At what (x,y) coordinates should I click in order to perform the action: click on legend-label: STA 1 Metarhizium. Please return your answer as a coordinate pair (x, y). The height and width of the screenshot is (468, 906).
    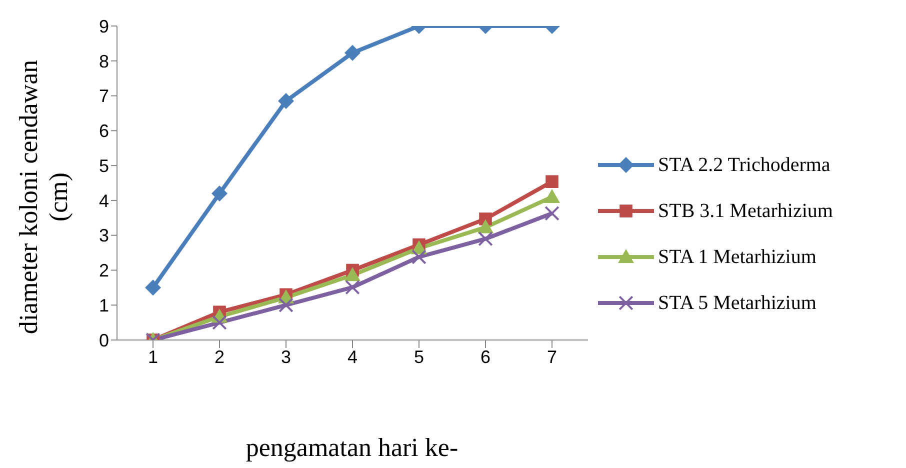
    Looking at the image, I should click on (737, 257).